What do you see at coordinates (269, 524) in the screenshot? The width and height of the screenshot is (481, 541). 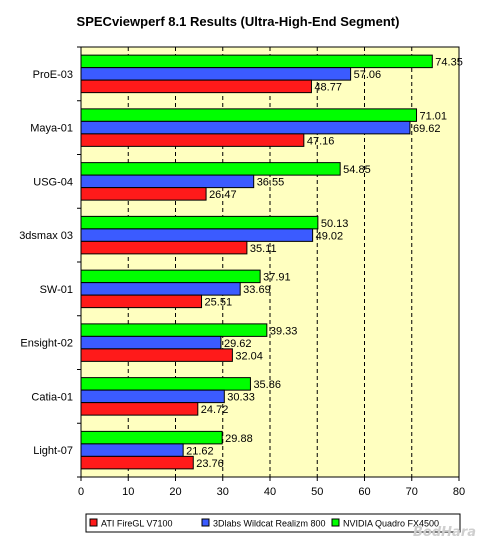 I see `legend-label-3dlabs-wildcat-realizm-800: 3Dlabs Wildcat Realizm 800` at bounding box center [269, 524].